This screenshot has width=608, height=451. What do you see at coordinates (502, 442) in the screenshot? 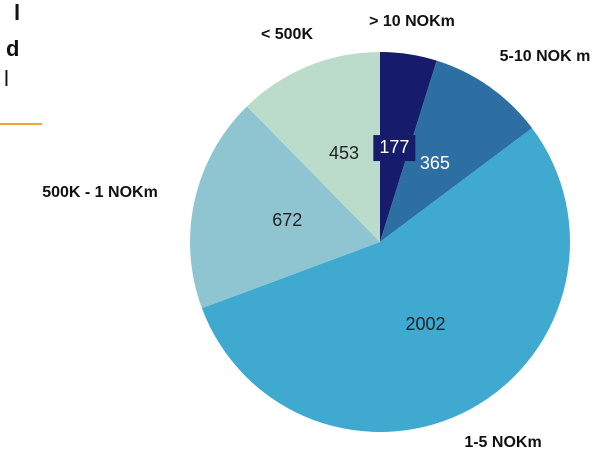
I see `category-label: 1-5 NOKm` at bounding box center [502, 442].